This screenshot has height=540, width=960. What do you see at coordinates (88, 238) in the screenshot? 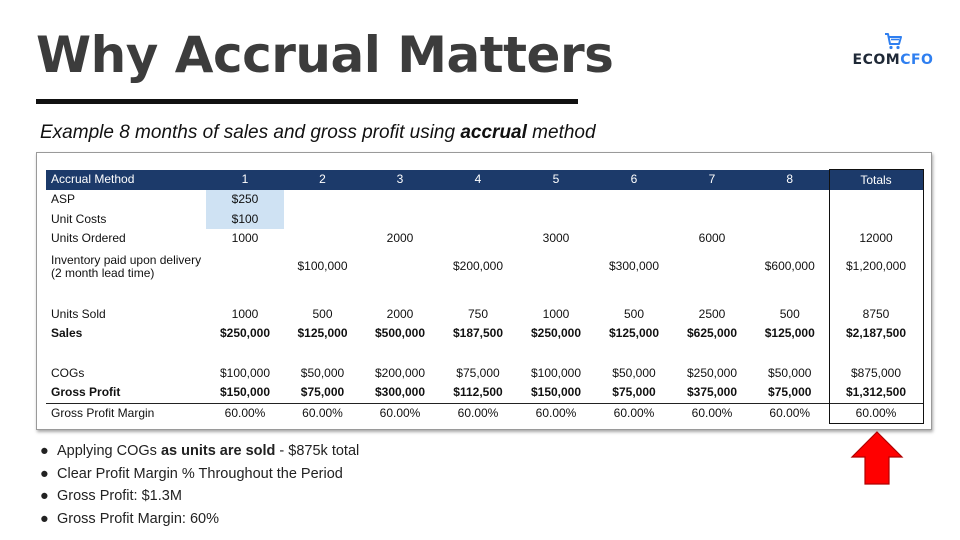
I see `row-label: Units Ordered` at bounding box center [88, 238].